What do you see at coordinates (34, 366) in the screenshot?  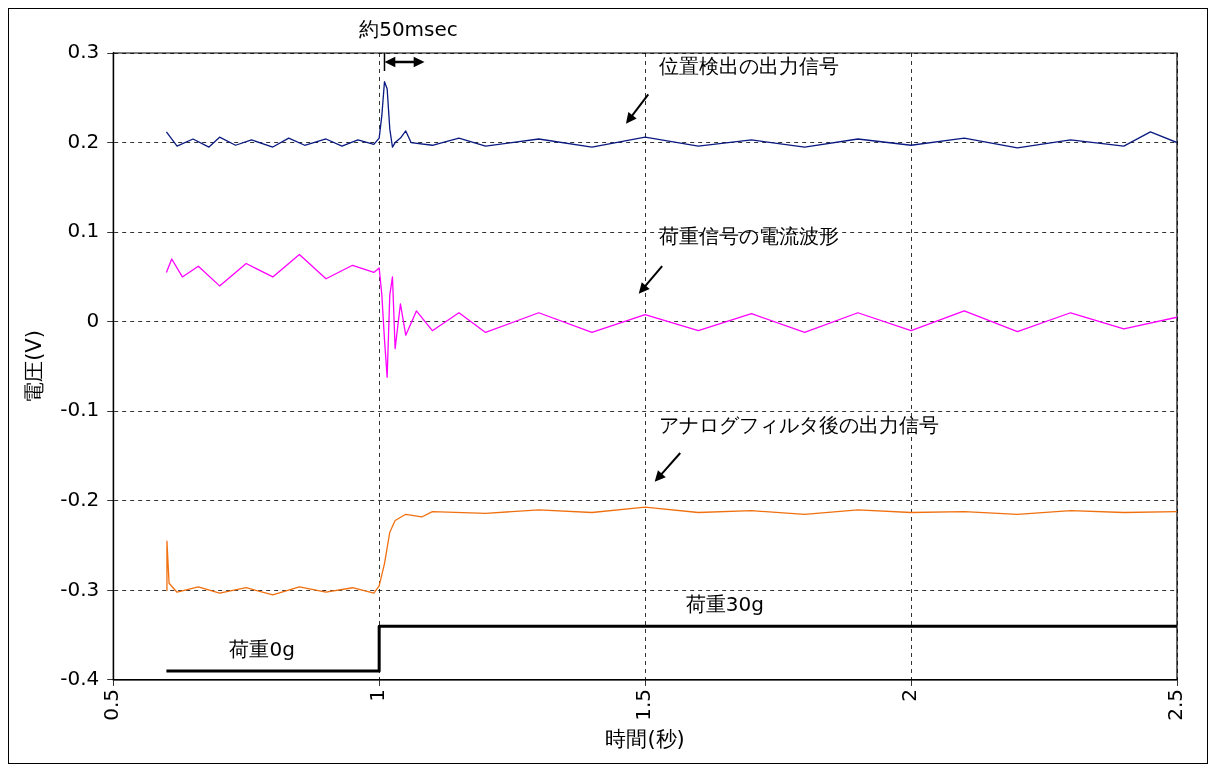 I see `y-axis-title: 電圧(V)` at bounding box center [34, 366].